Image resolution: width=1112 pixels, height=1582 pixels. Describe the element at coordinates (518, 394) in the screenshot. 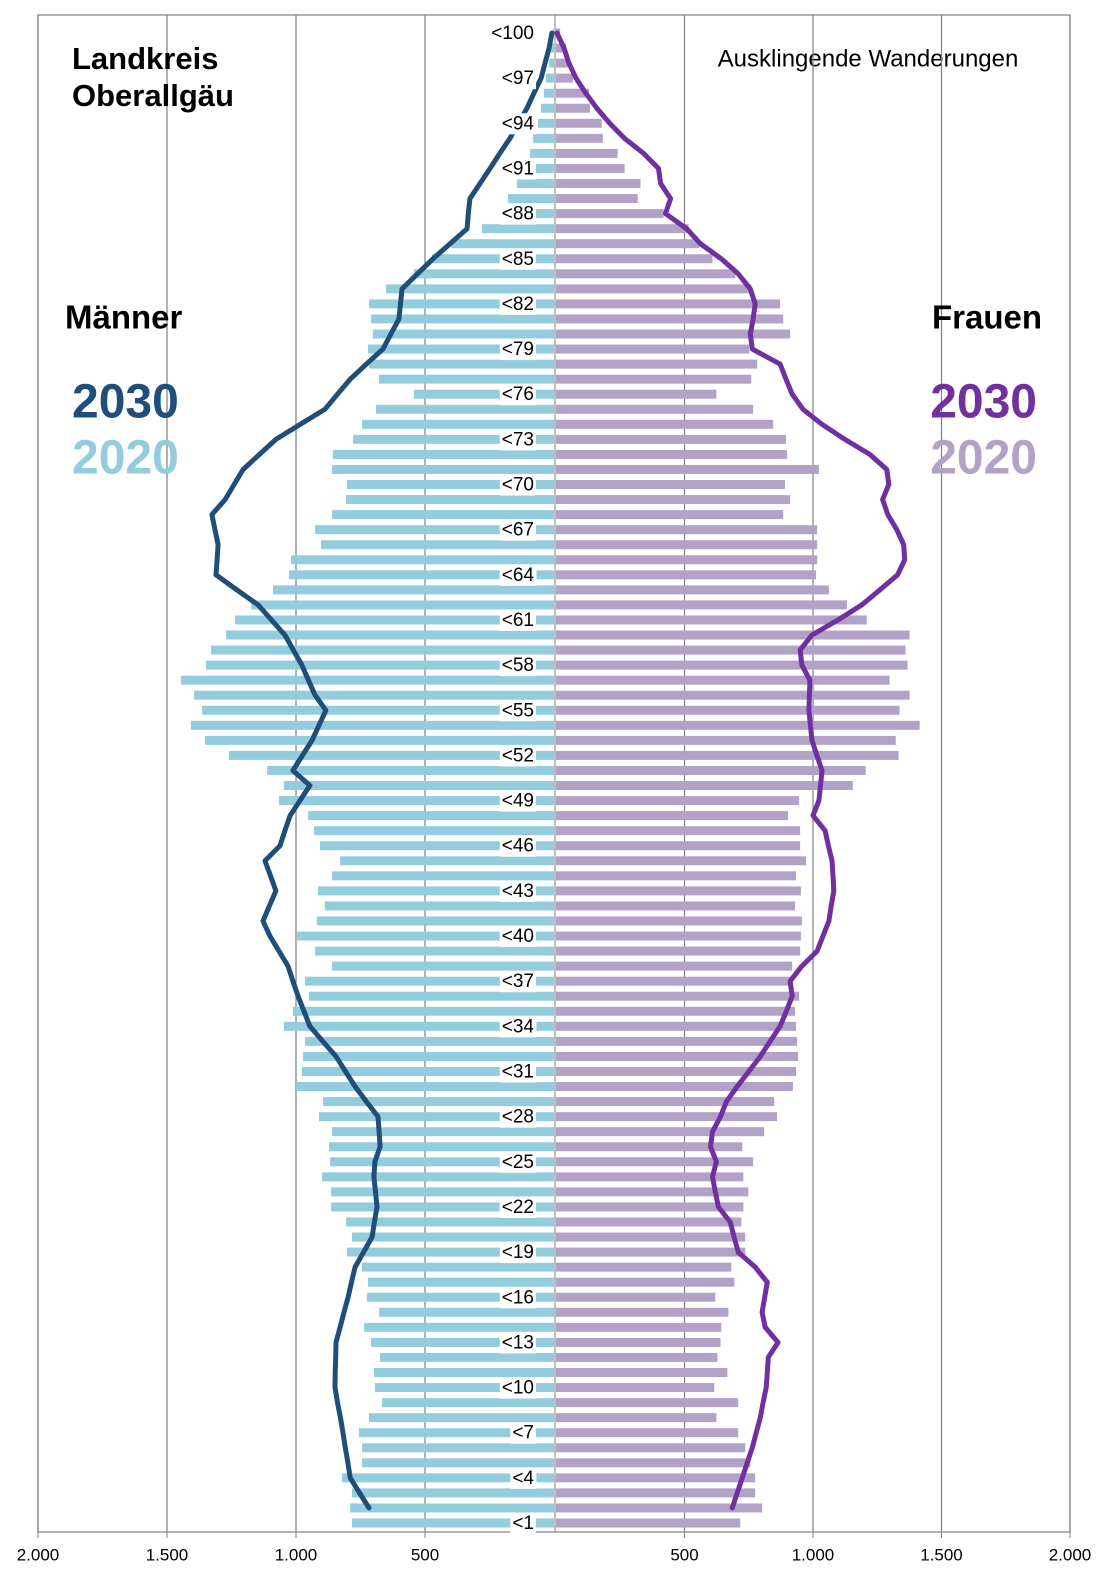

I see `age-label: <76` at that location.